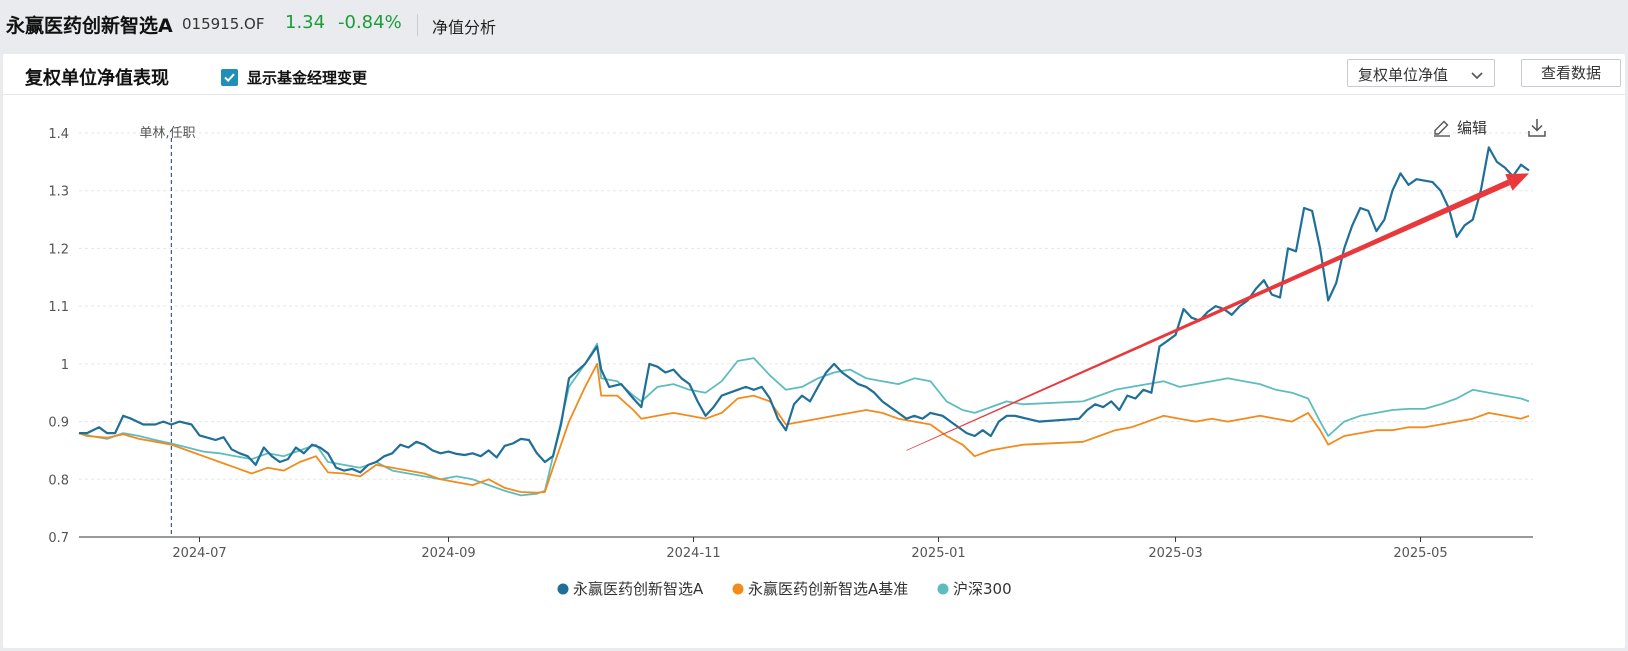 The height and width of the screenshot is (651, 1628). Describe the element at coordinates (167, 331) in the screenshot. I see `manager-change-marker: 单林,任职` at that location.